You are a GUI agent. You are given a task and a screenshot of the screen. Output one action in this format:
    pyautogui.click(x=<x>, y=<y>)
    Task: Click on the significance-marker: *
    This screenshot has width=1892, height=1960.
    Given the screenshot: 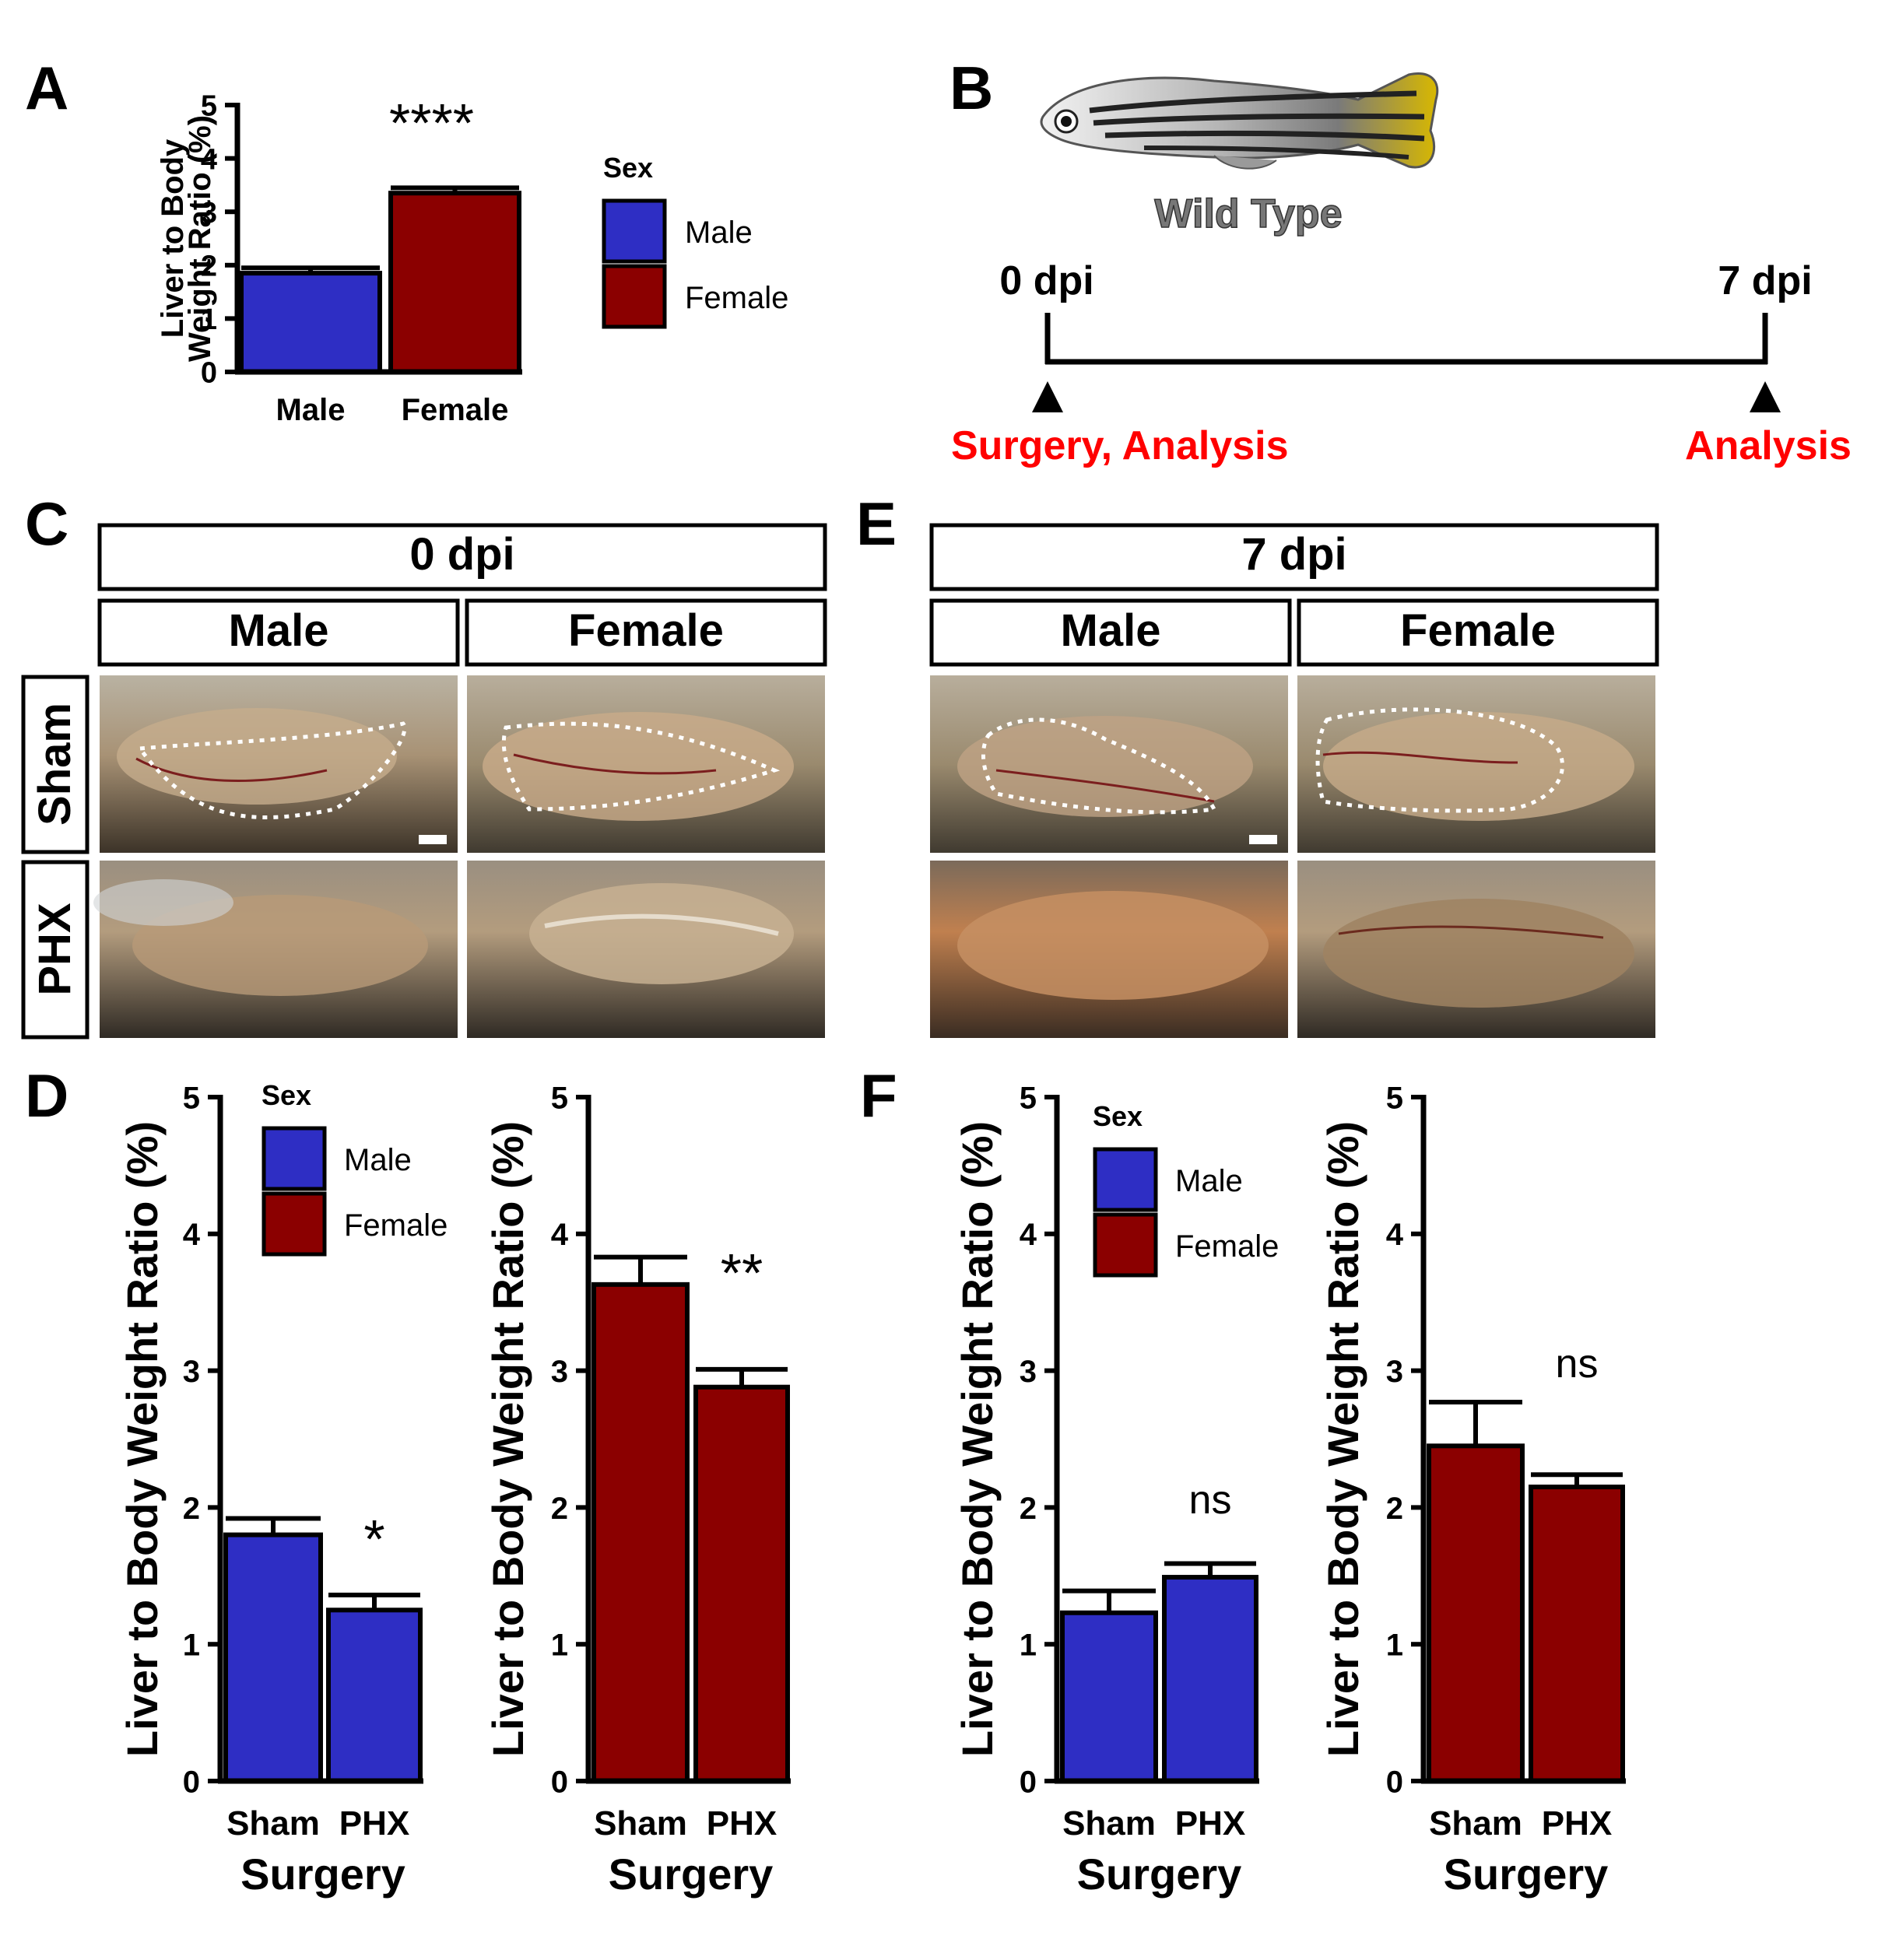 What is the action you would take?
    pyautogui.click(x=374, y=1539)
    